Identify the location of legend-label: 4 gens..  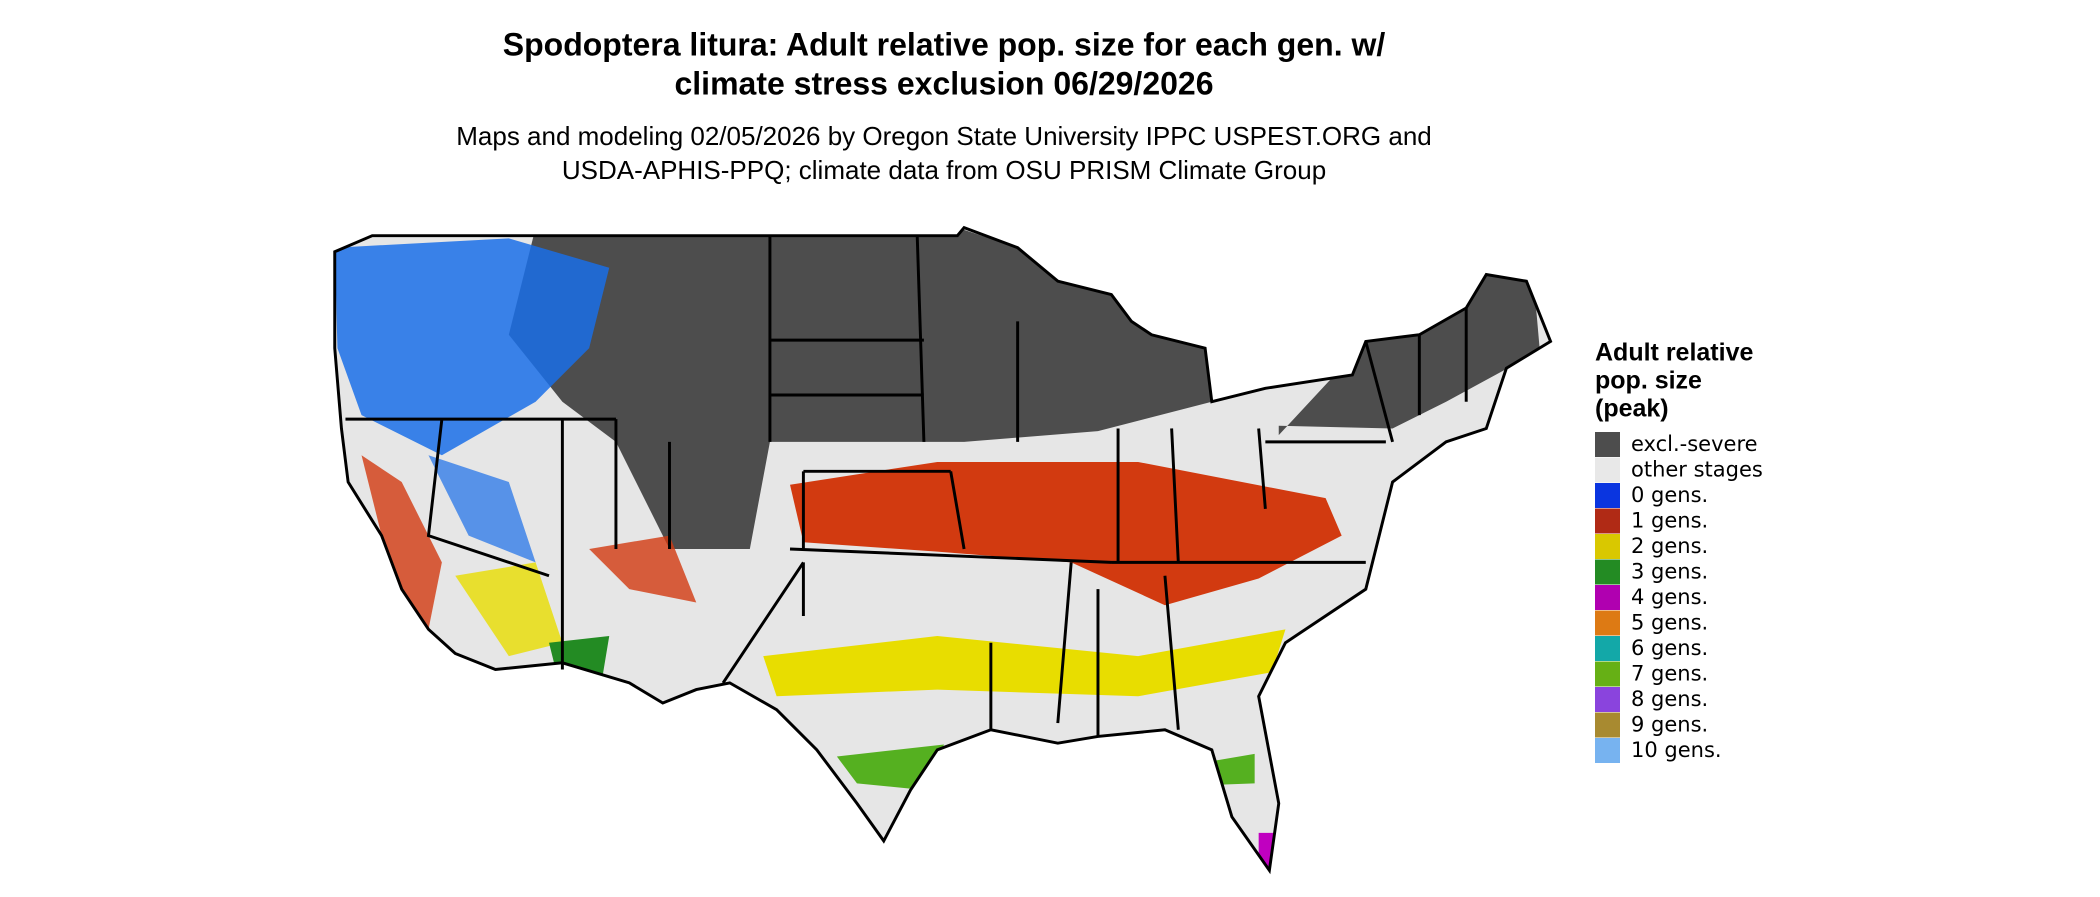
(1669, 597).